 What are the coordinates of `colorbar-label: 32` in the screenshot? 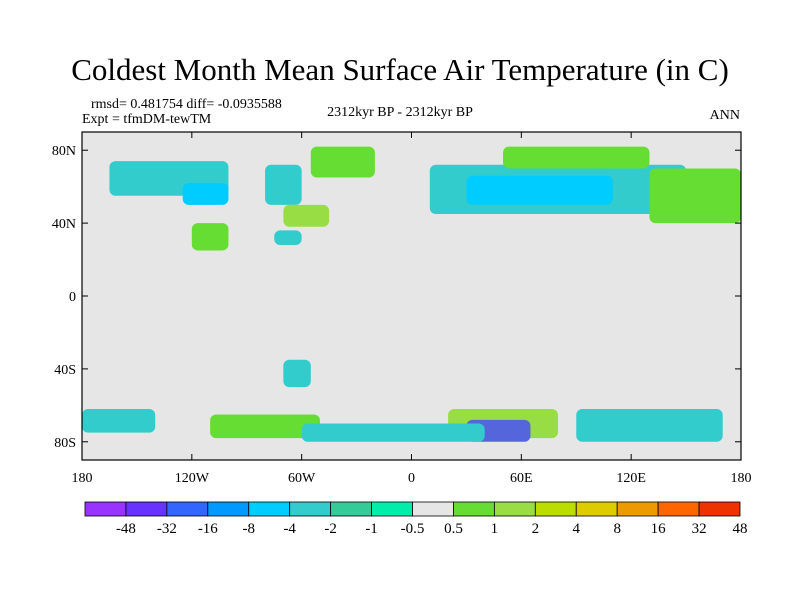 It's located at (699, 529).